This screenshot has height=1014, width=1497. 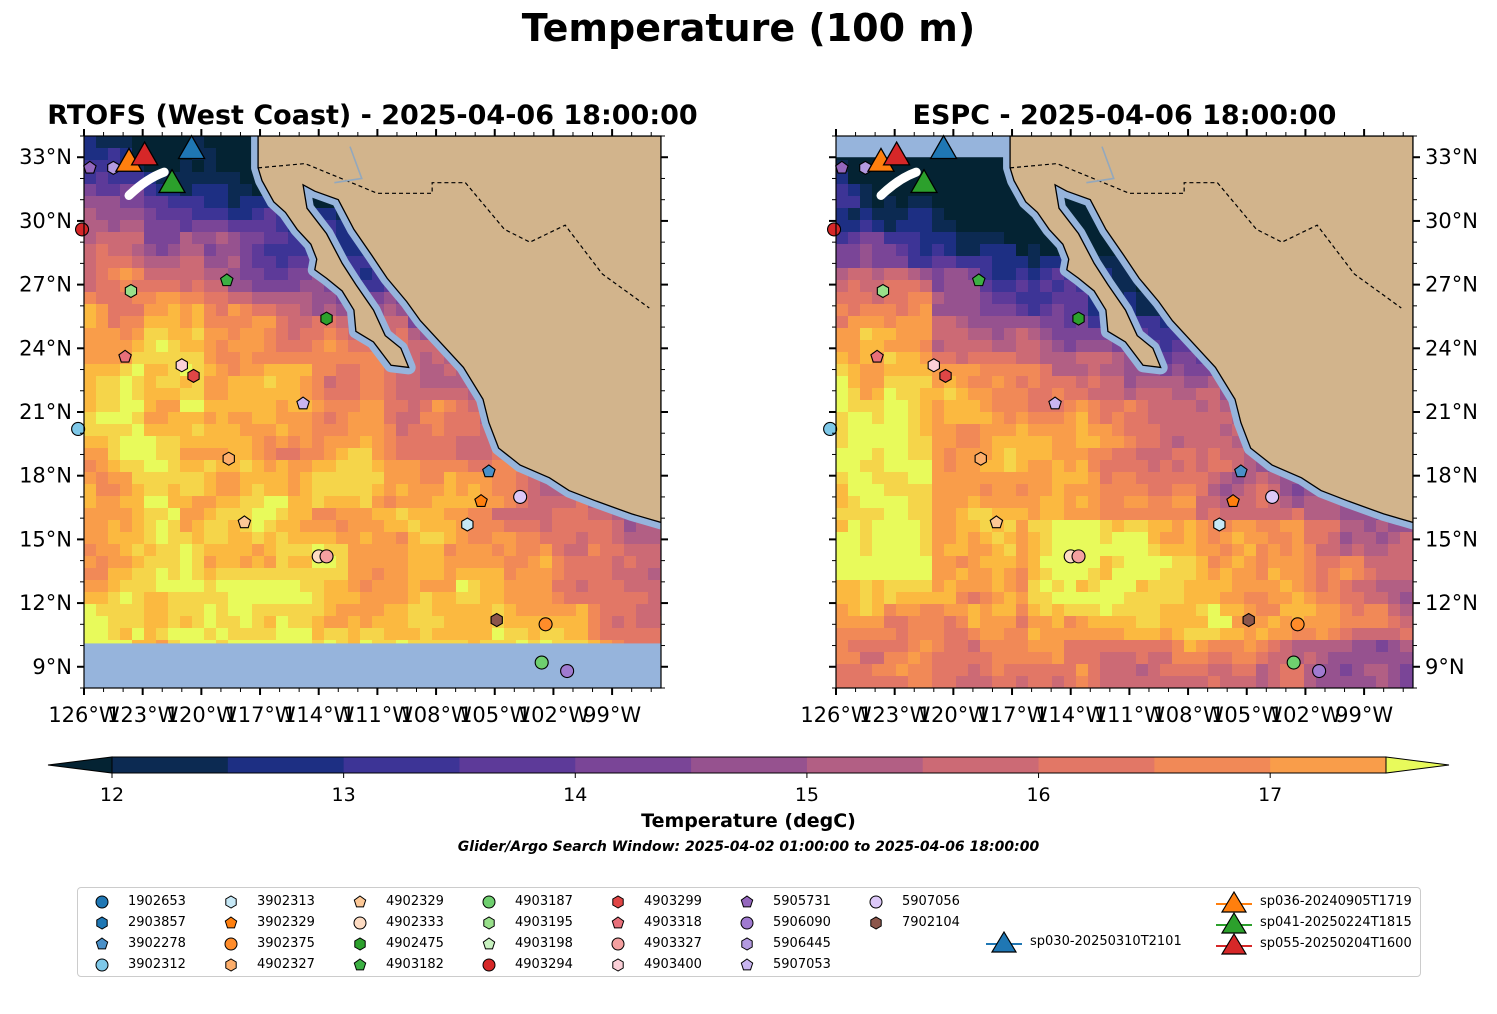 I want to click on y-tick-label: 15°N, so click(x=45, y=539).